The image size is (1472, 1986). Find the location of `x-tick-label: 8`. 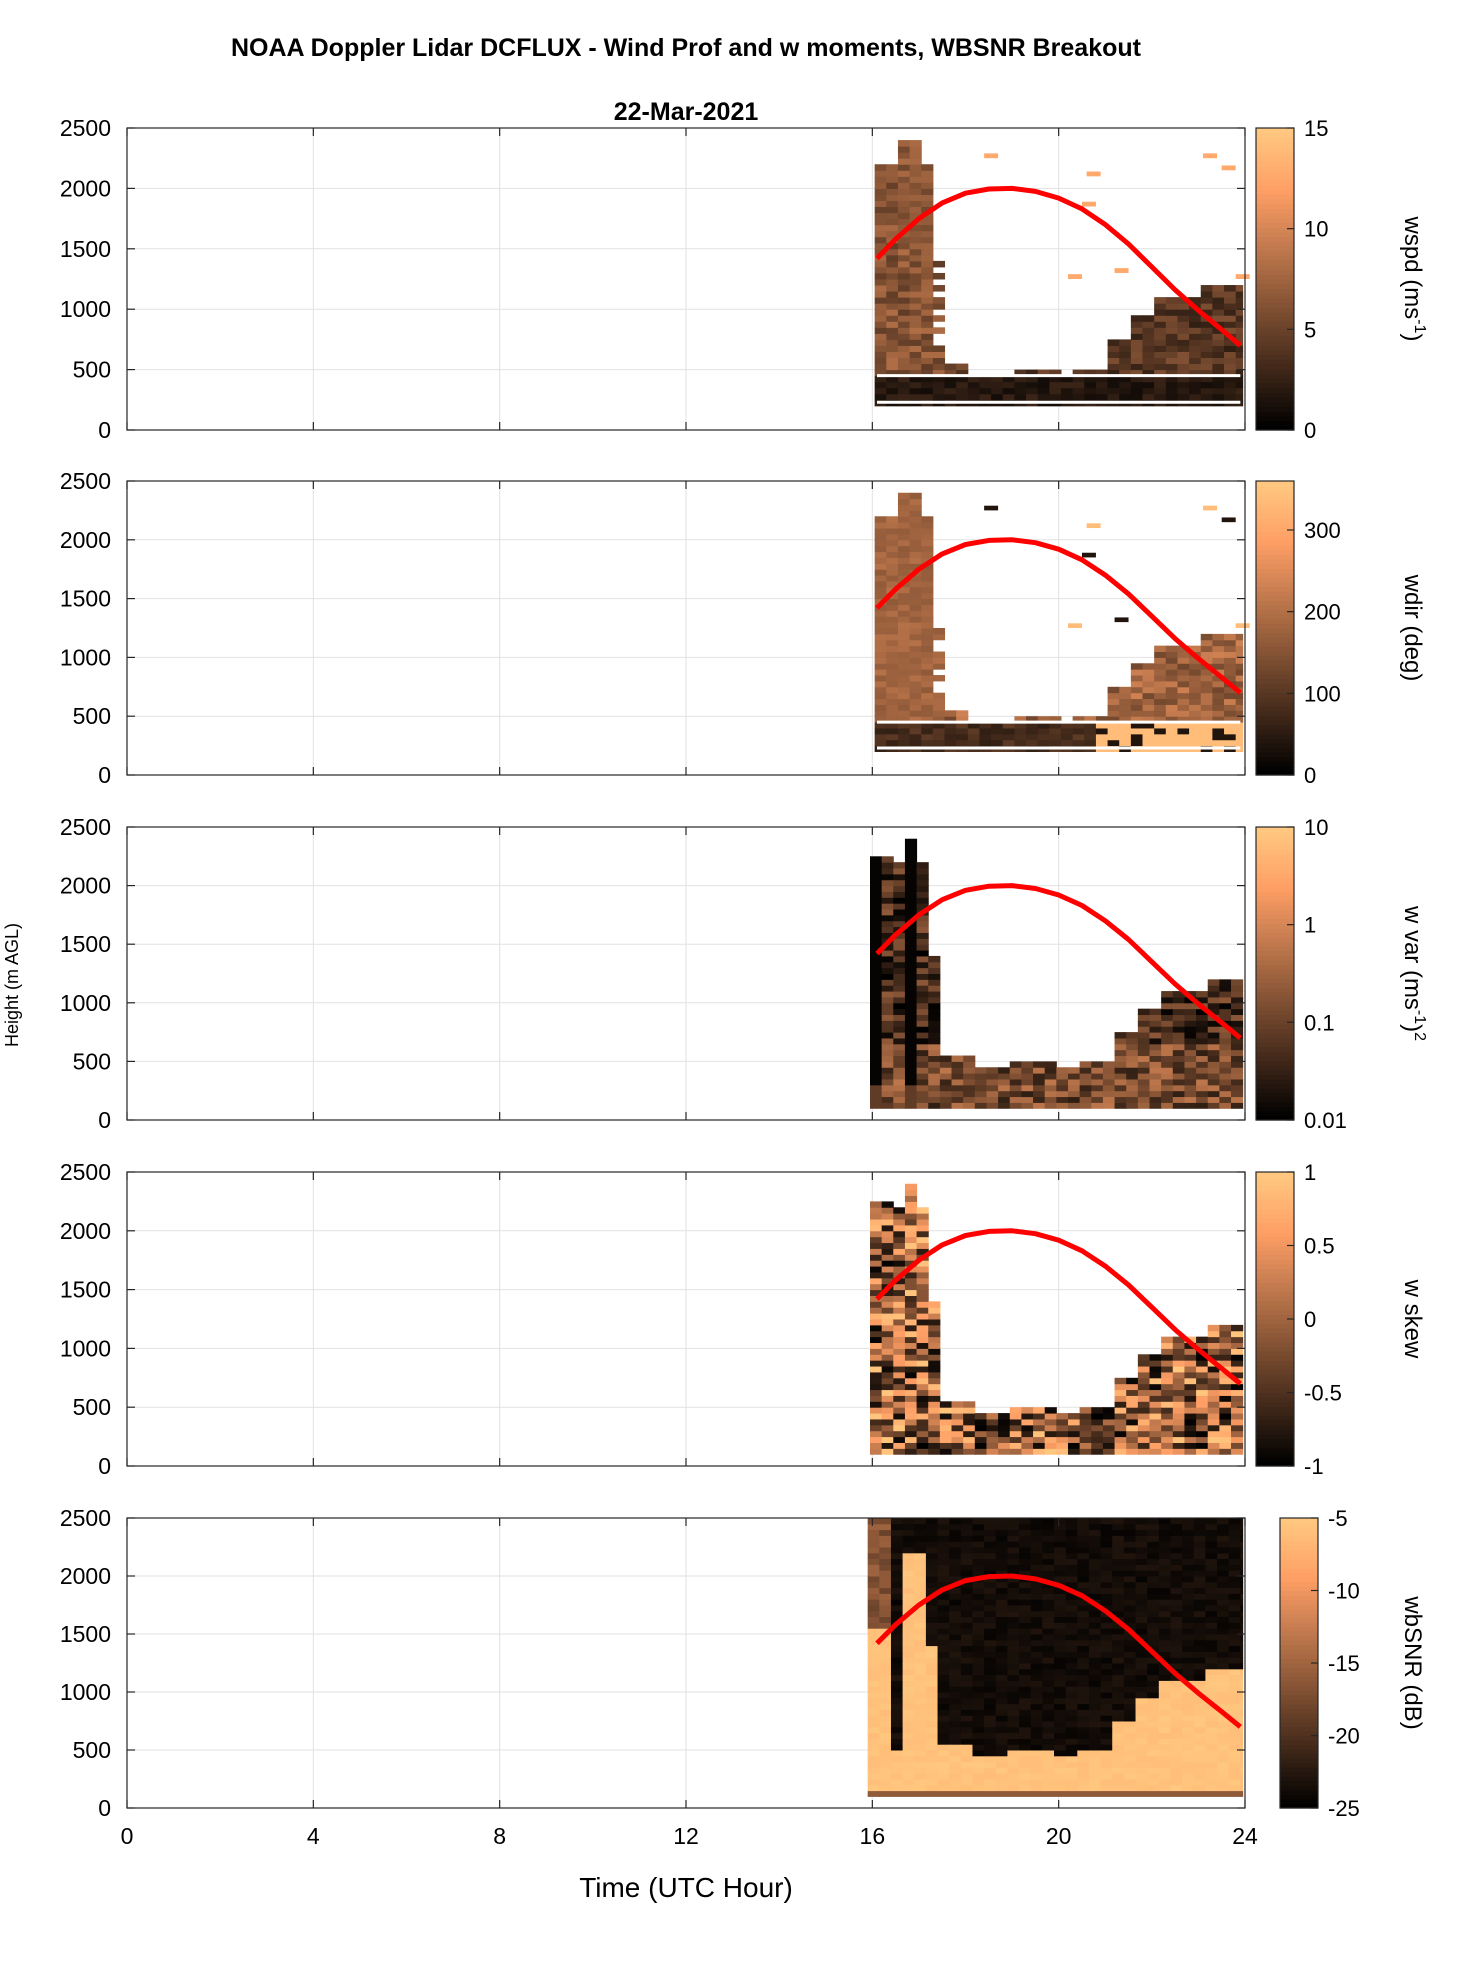

x-tick-label: 8 is located at coordinates (499, 1836).